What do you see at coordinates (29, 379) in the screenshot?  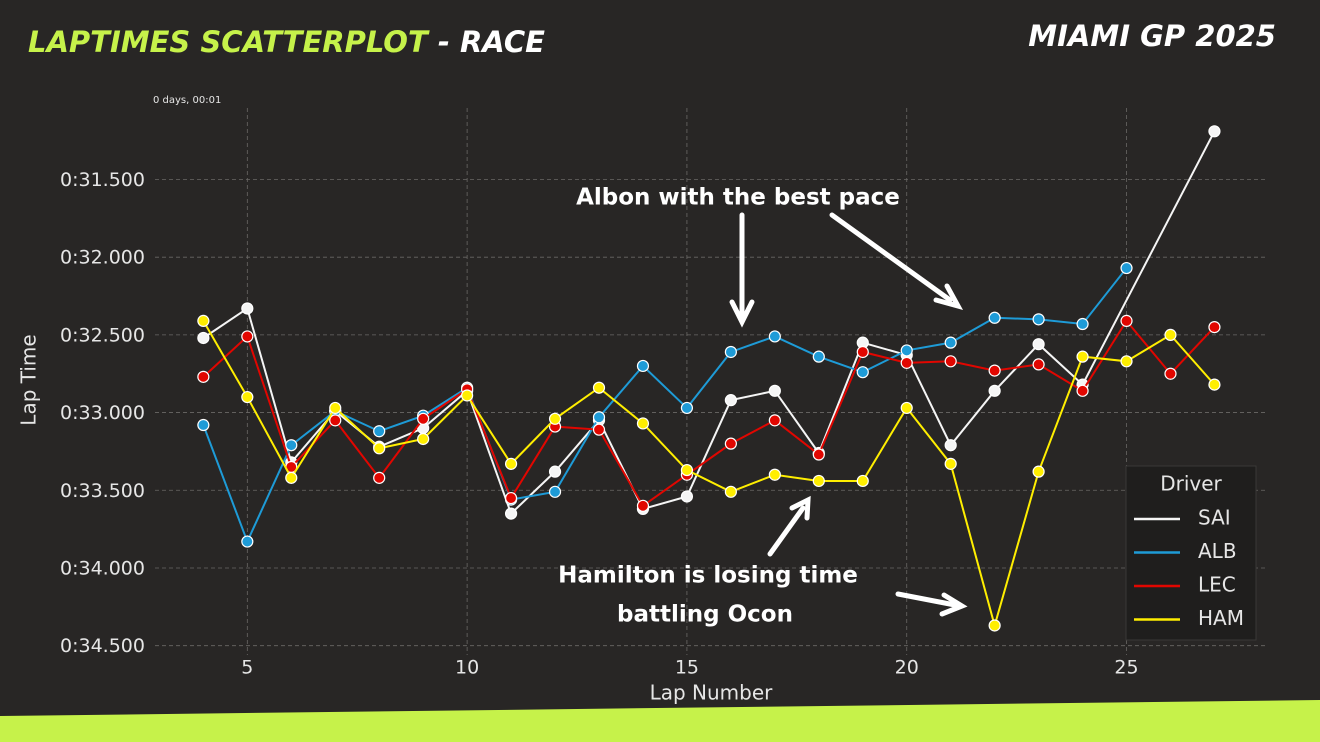 I see `y-axis-label: Lap Time` at bounding box center [29, 379].